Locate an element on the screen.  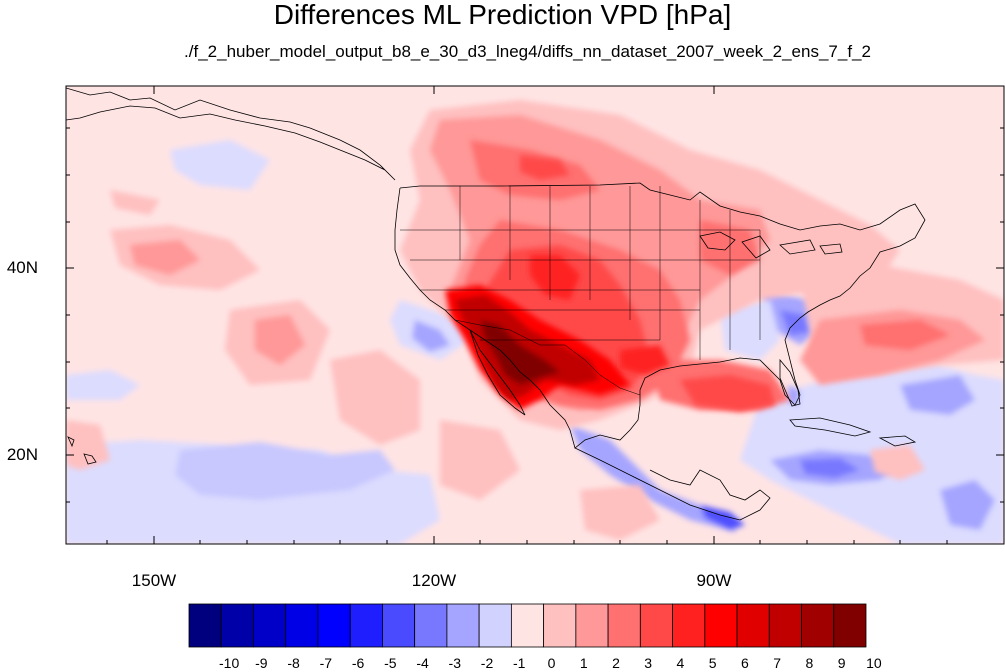
coastline-hawaii is located at coordinates (82, 450).